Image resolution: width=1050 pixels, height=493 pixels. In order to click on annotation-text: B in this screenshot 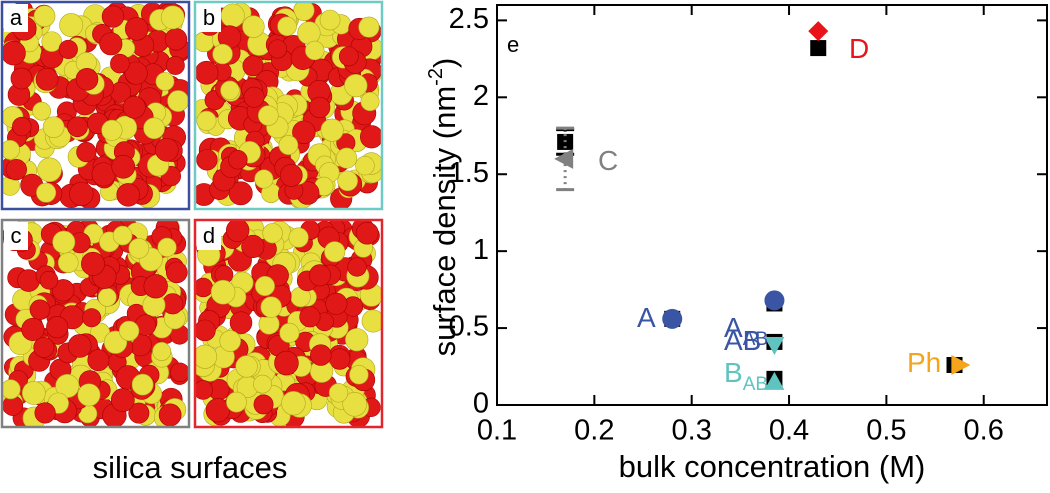, I will do `click(733, 372)`.